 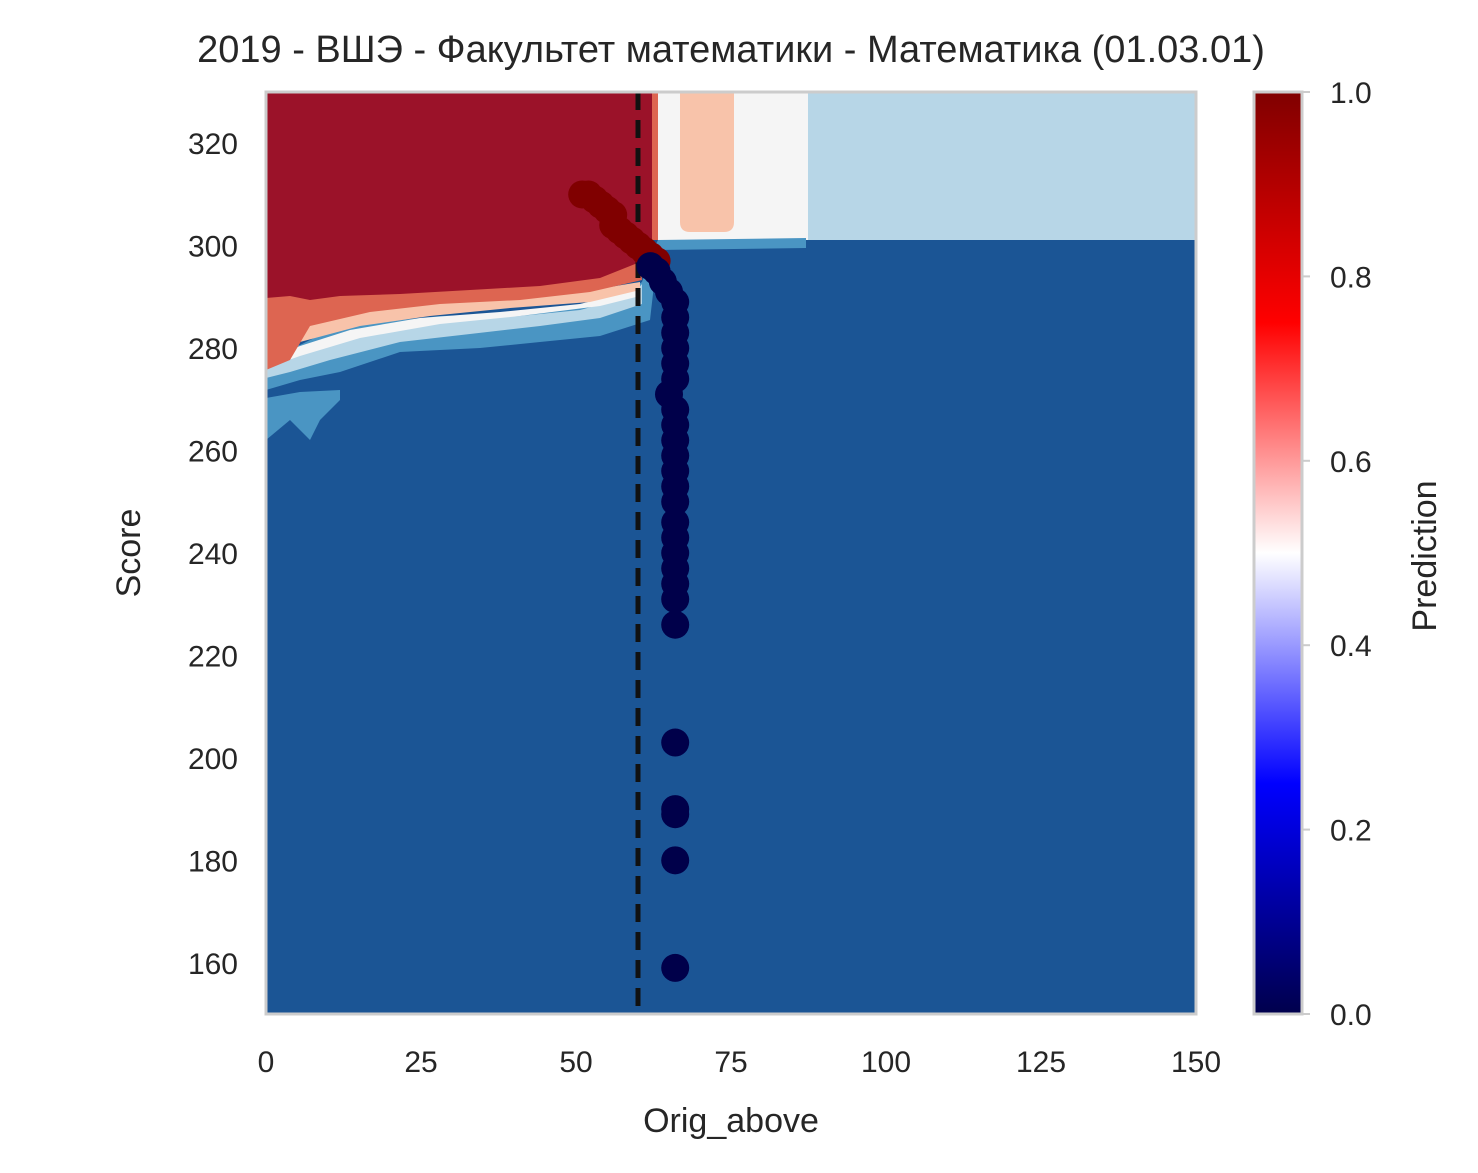 What do you see at coordinates (213, 759) in the screenshot?
I see `y-tick-label: 200` at bounding box center [213, 759].